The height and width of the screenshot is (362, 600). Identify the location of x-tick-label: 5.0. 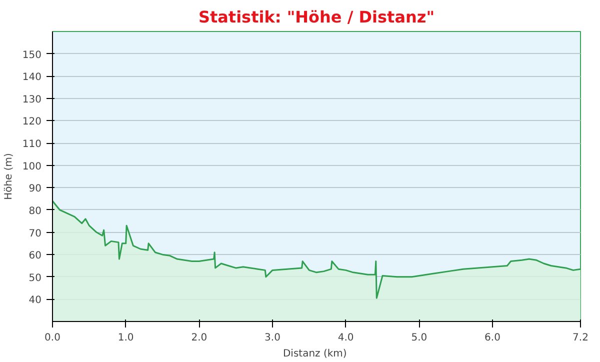
(419, 338).